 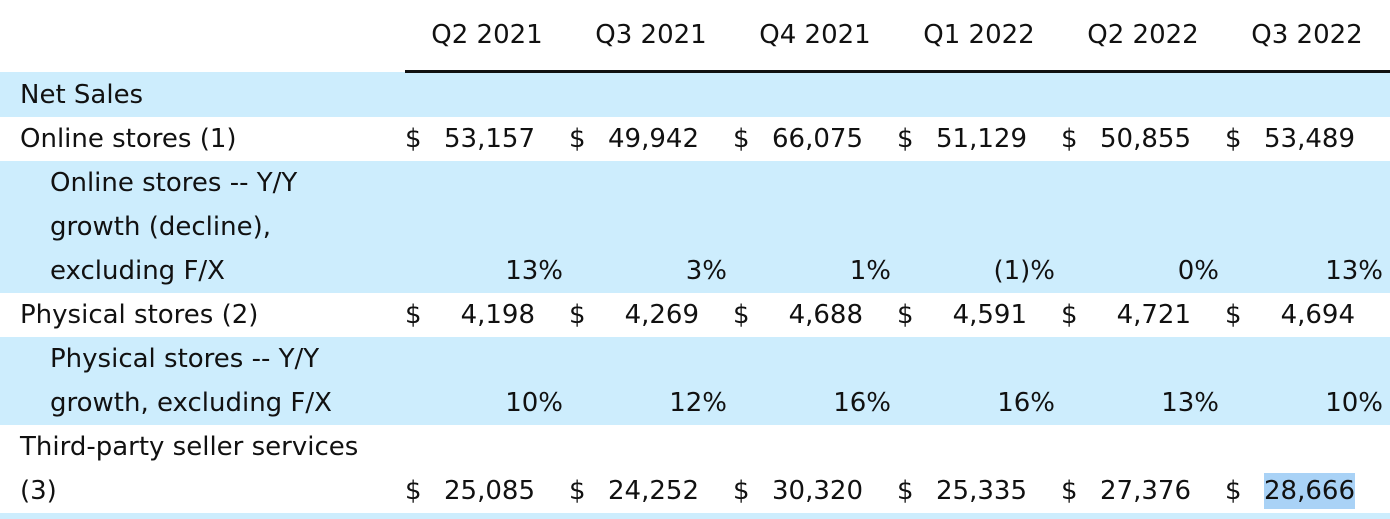 I want to click on next-row, so click(x=695, y=516).